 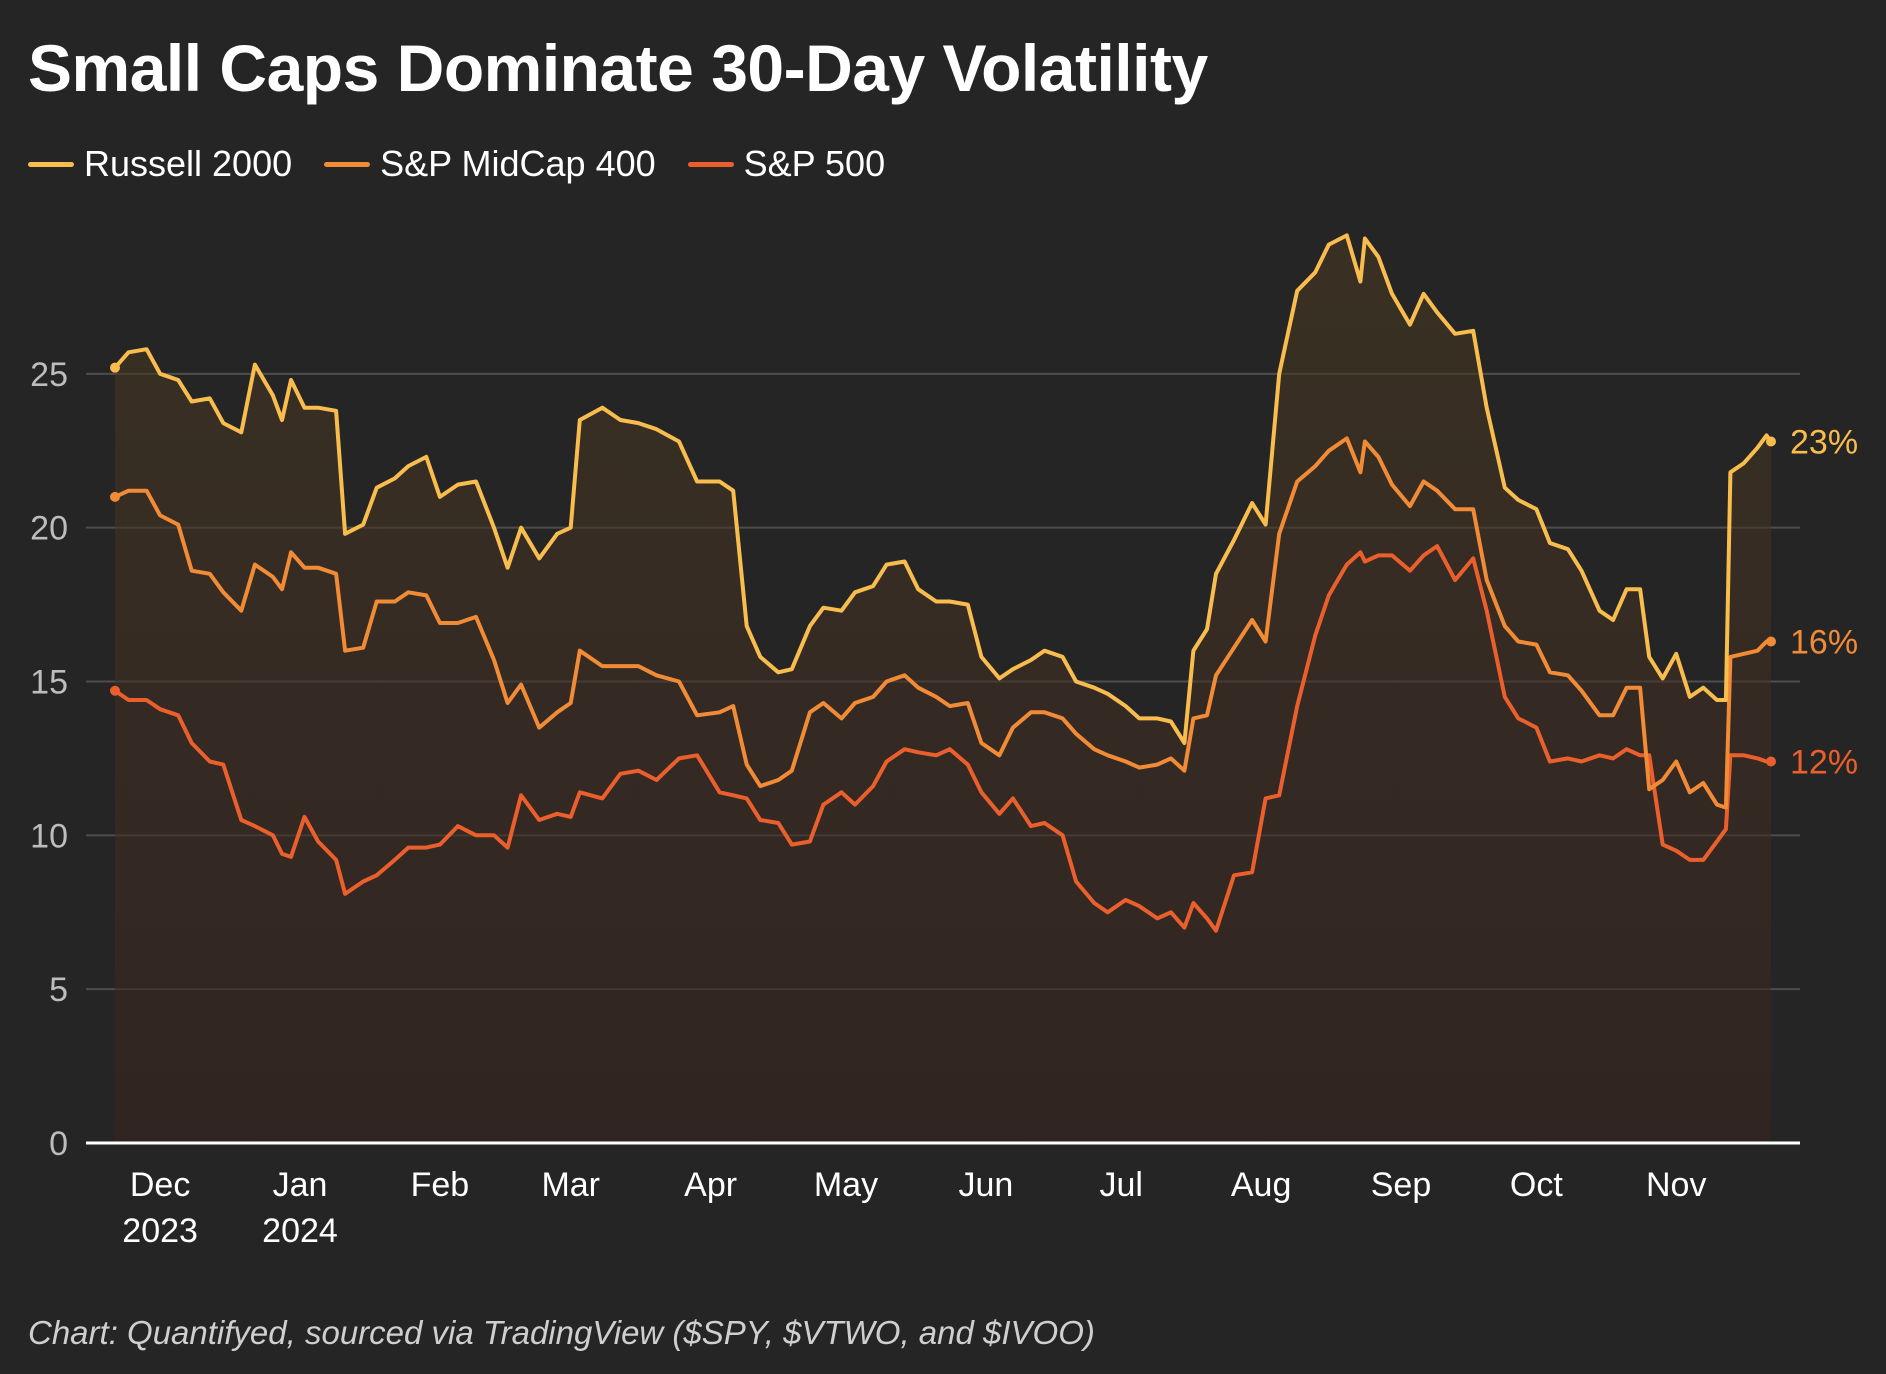 I want to click on legend-item-sp-500: S&P 500, so click(x=786, y=164).